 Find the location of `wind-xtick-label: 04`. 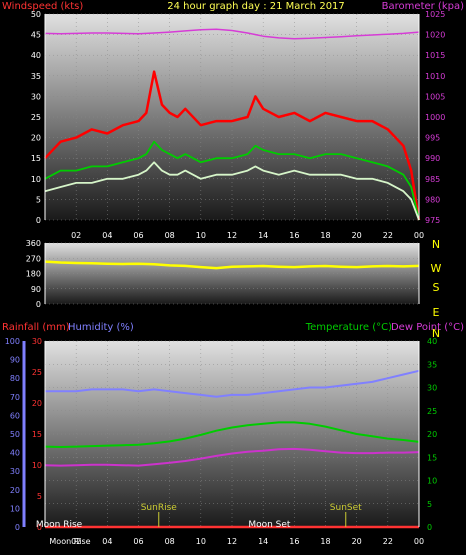

wind-xtick-label: 04 is located at coordinates (107, 235).